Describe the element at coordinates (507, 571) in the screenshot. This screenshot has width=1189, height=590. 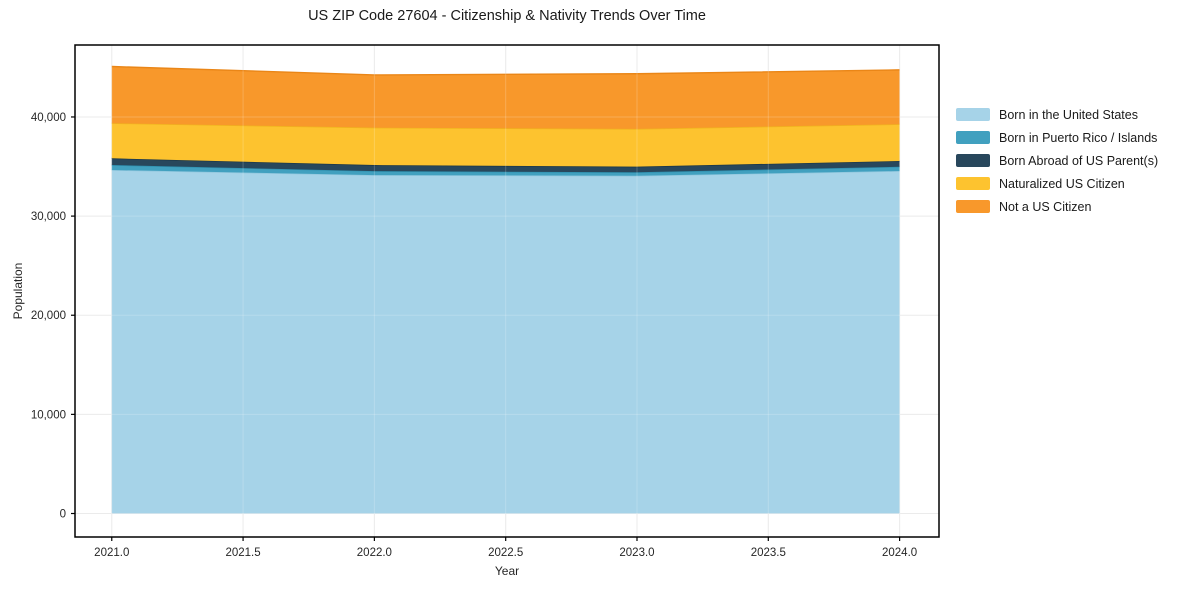
I see `x-axis-label: Year` at that location.